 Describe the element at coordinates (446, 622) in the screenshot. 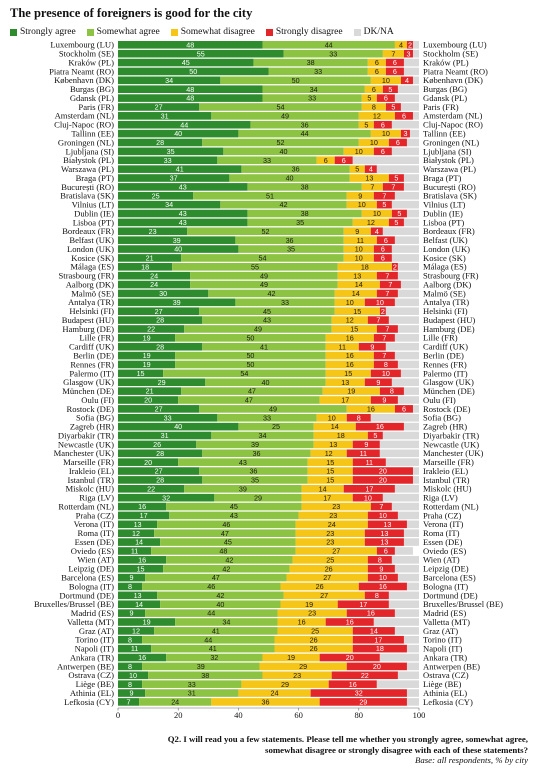

I see `category-label-right: Valletta (MT)` at that location.